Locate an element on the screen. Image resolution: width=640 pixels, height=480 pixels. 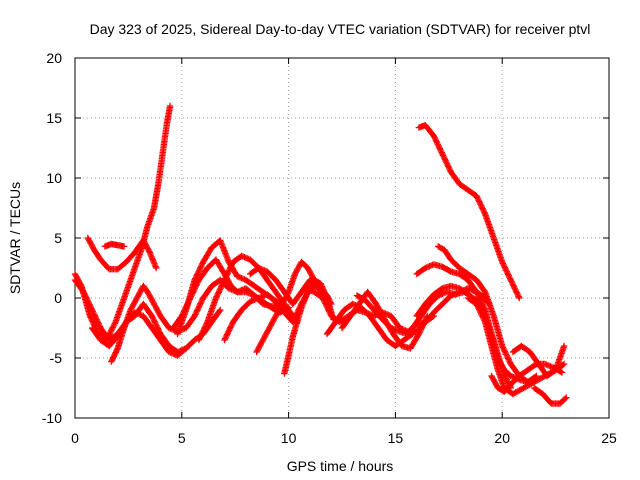
y-axis-title: SDTVAR / TECUs is located at coordinates (15, 238).